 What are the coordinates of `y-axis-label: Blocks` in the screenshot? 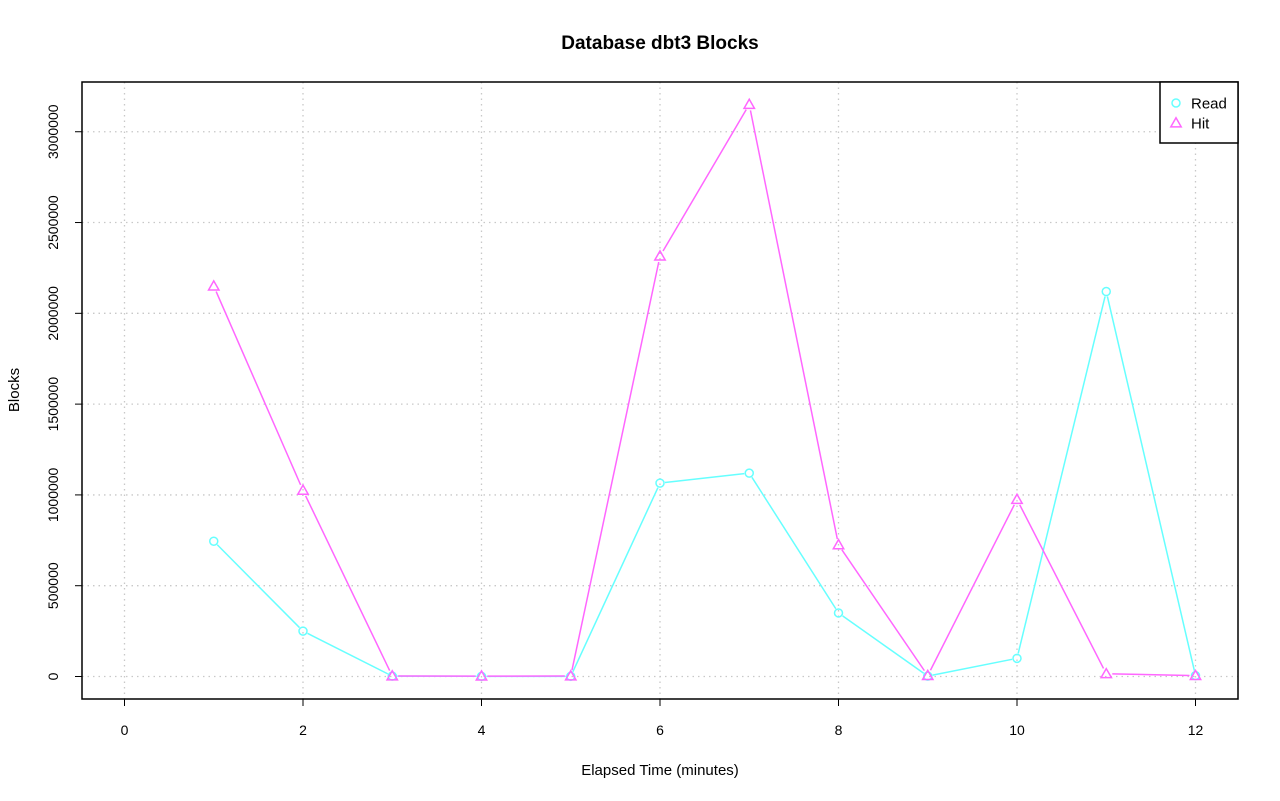 It's located at (14, 390).